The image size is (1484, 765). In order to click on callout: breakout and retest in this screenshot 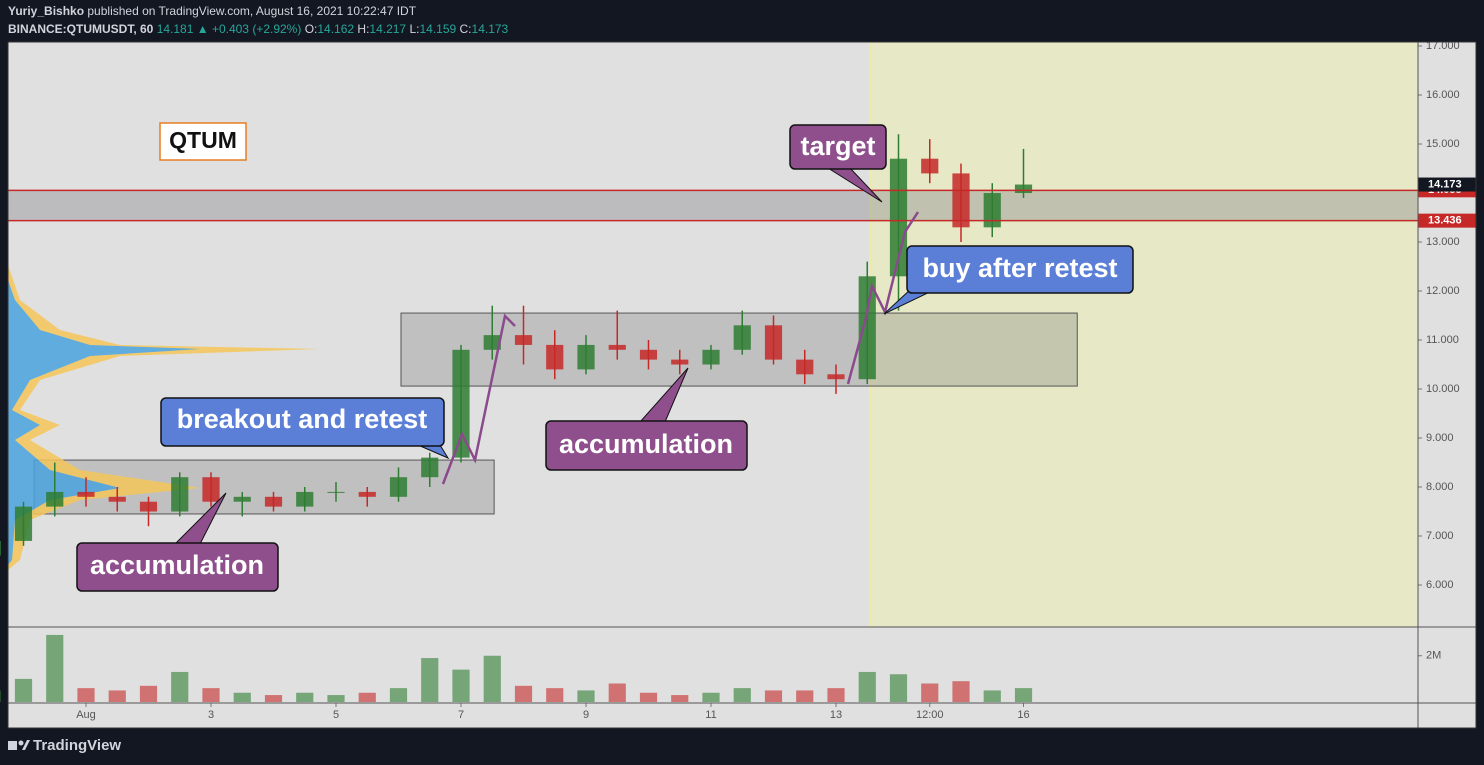, I will do `click(305, 428)`.